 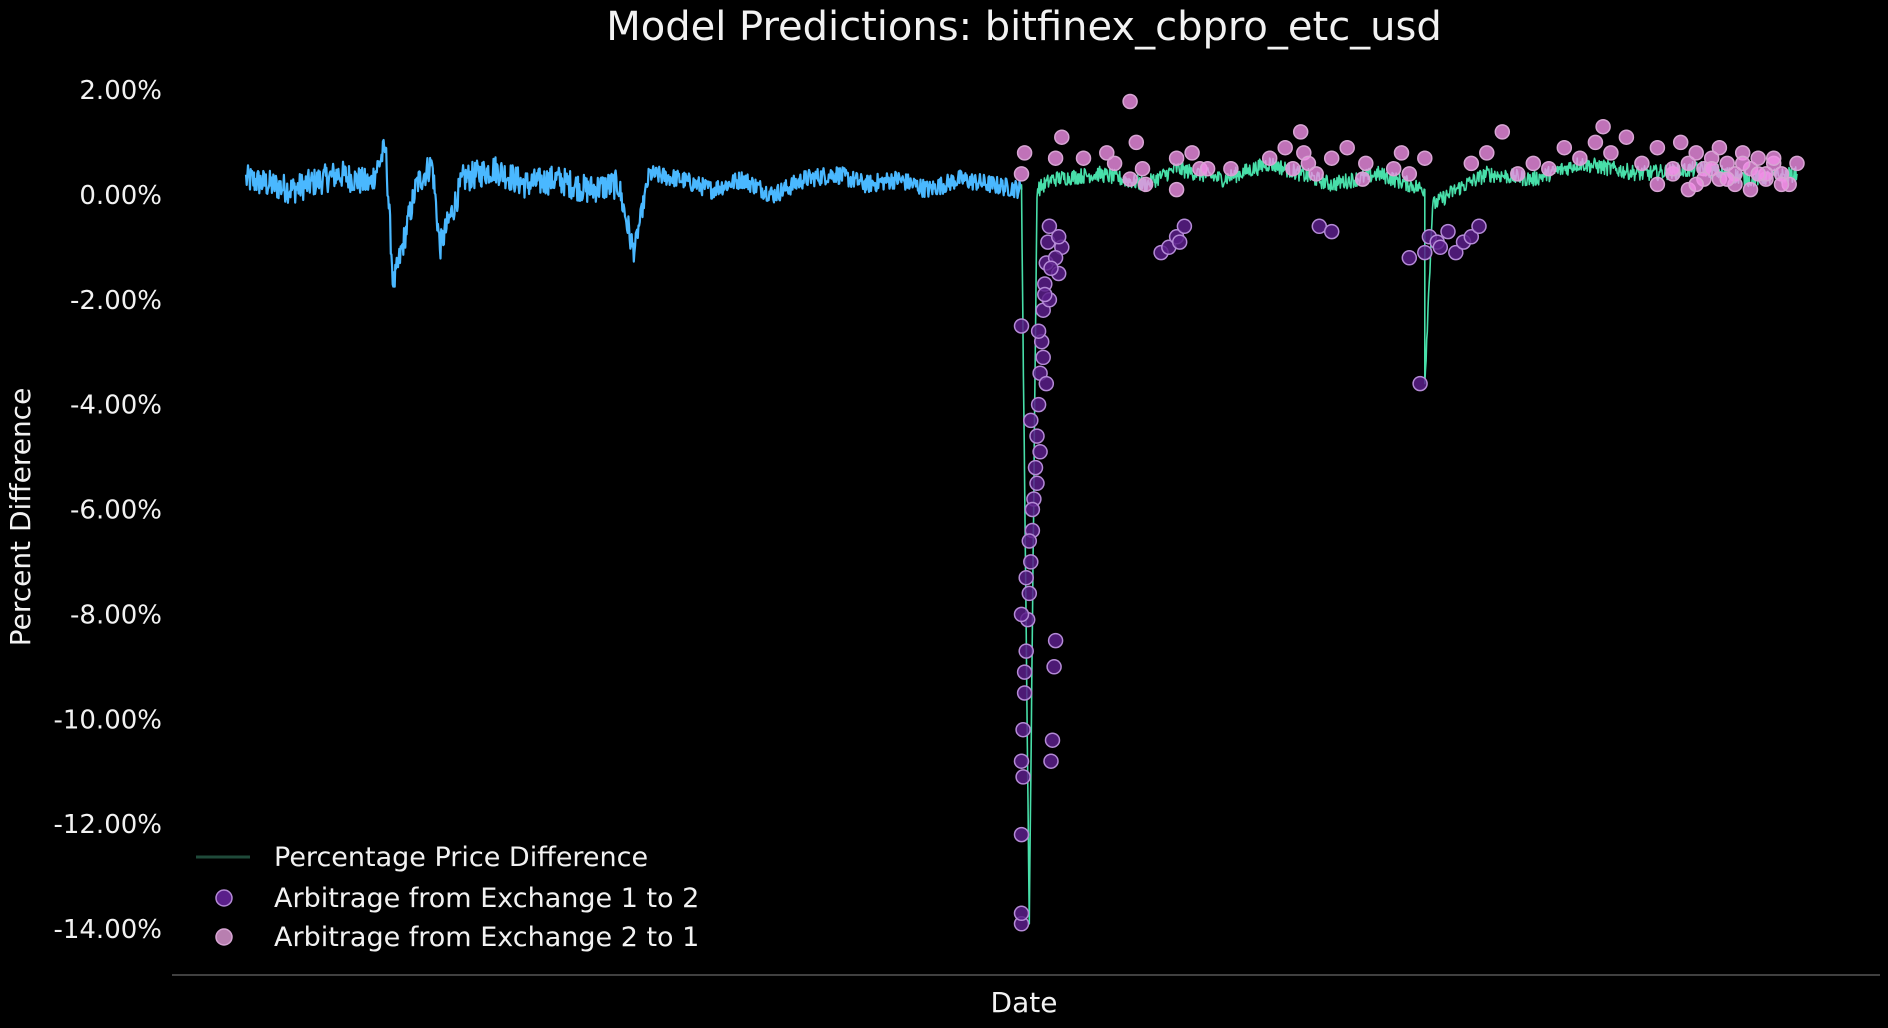 What do you see at coordinates (633, 213) in the screenshot?
I see `series-line-segment` at bounding box center [633, 213].